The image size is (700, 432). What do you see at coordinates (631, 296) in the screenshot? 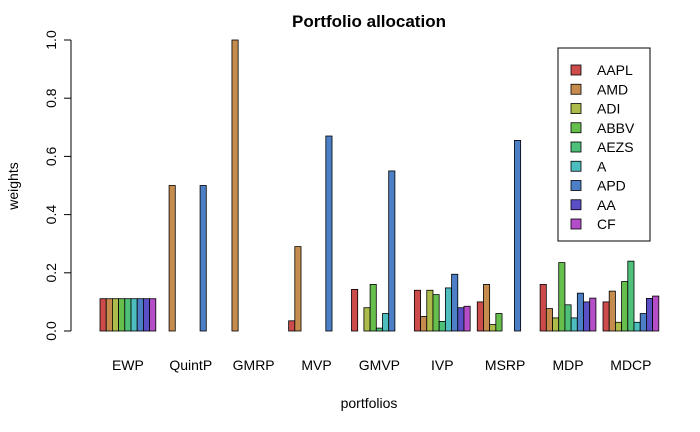
I see `bar-MDCP-AEZS` at bounding box center [631, 296].